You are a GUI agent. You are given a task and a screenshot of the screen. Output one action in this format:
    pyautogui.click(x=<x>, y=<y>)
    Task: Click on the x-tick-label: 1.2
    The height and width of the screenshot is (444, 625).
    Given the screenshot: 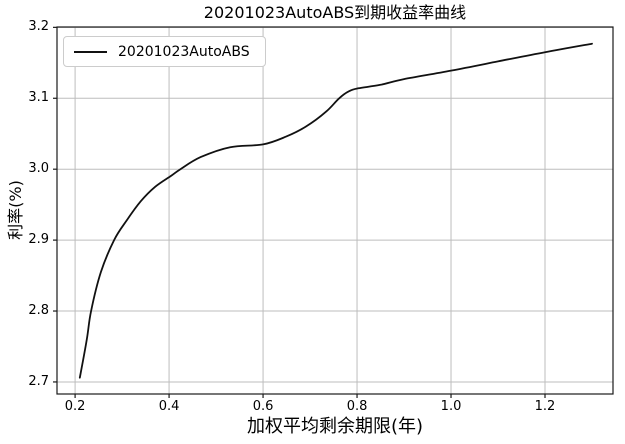 What is the action you would take?
    pyautogui.click(x=545, y=406)
    